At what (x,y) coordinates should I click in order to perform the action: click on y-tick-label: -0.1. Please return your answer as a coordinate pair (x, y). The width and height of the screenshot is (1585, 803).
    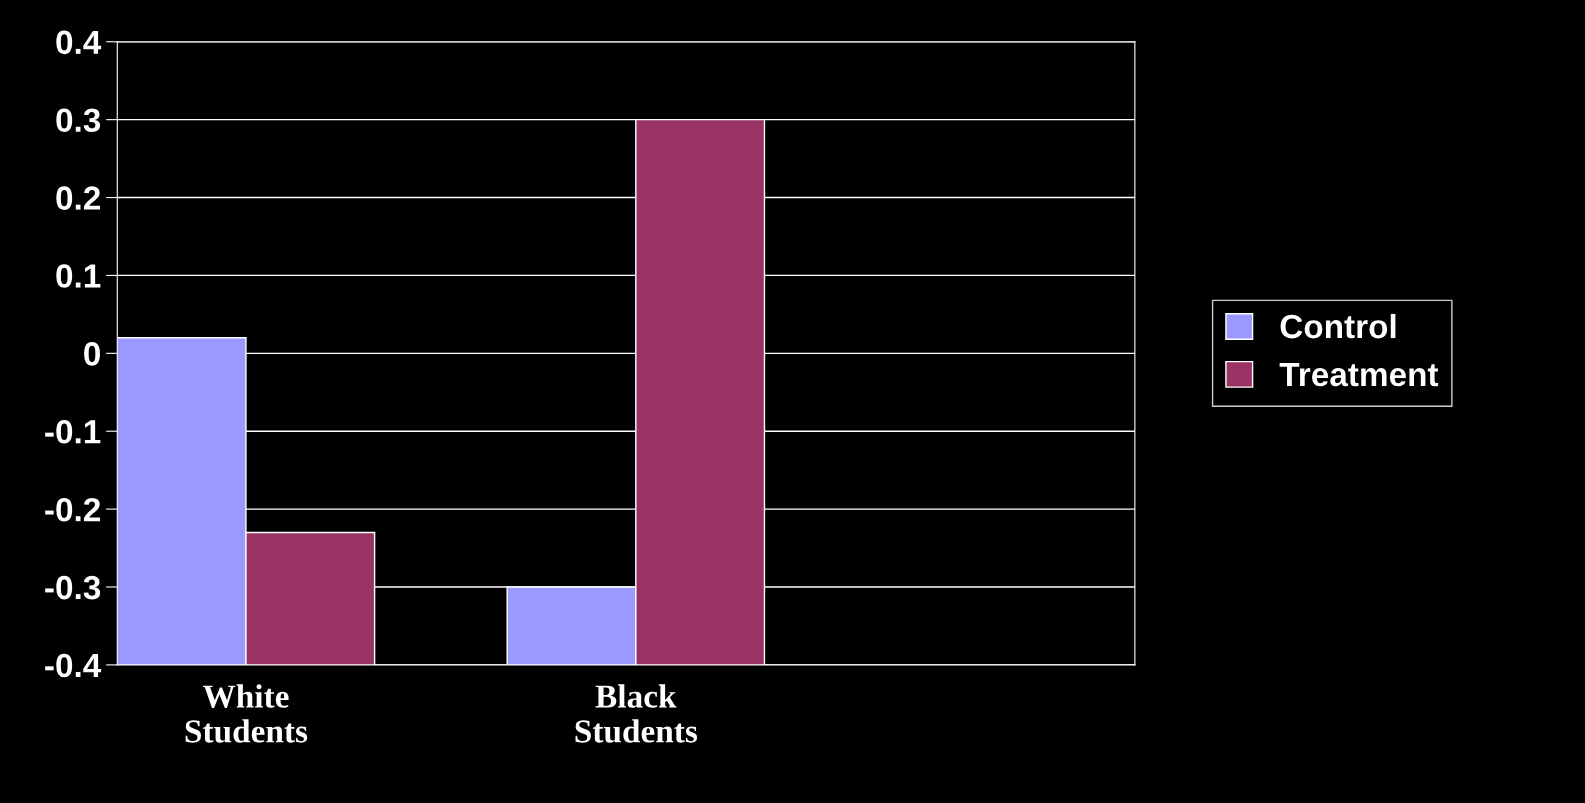
    Looking at the image, I should click on (73, 432).